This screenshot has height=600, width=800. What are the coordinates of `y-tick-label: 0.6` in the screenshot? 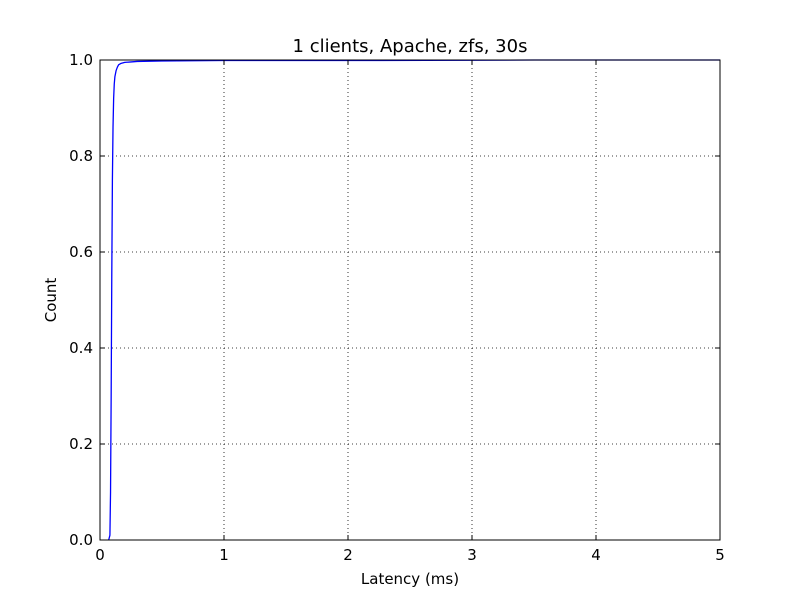 It's located at (81, 252).